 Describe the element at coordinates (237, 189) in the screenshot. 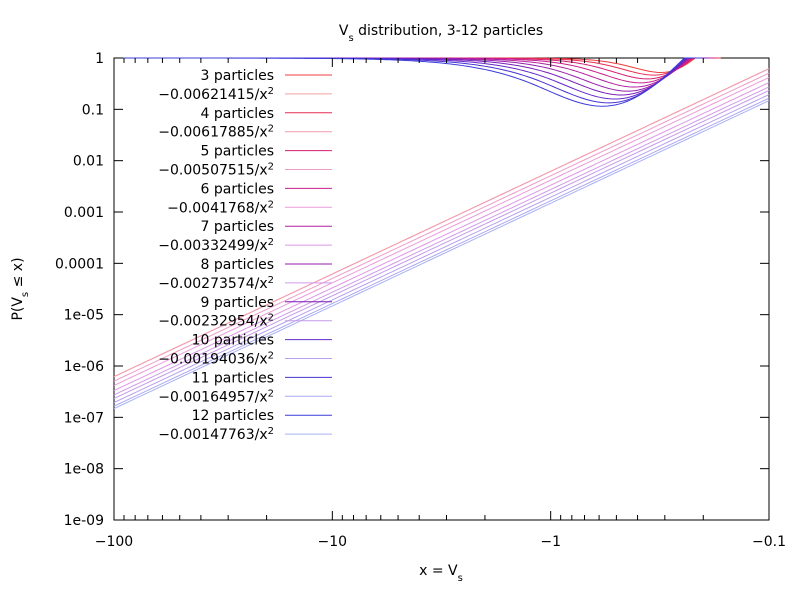

I see `legend-label: 6 particles` at that location.